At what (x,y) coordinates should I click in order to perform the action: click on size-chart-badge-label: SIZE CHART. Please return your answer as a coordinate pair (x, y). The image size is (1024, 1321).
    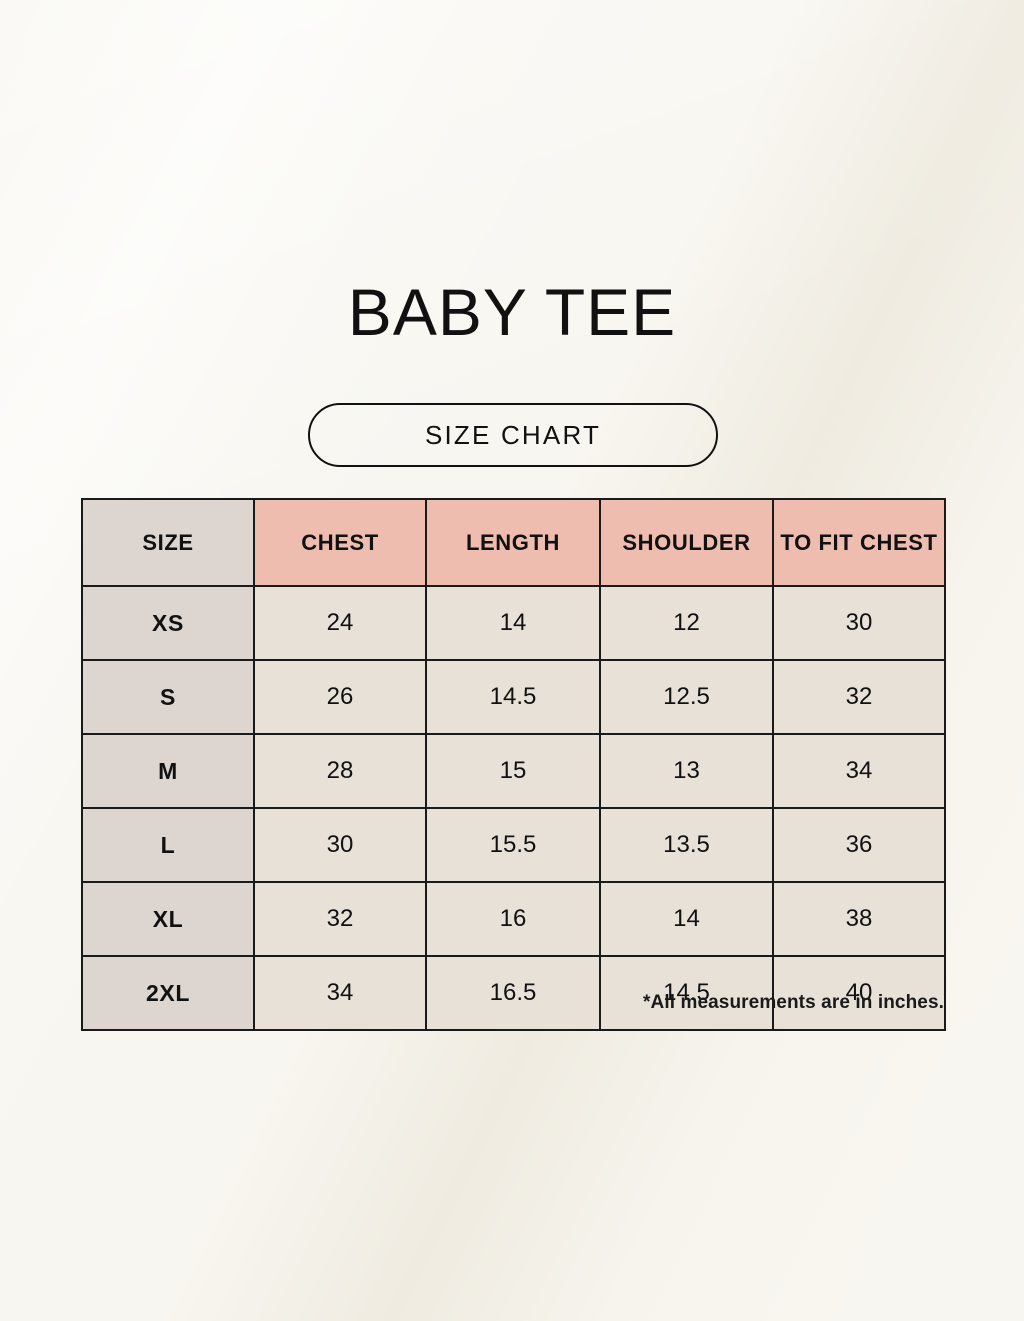
    Looking at the image, I should click on (513, 434).